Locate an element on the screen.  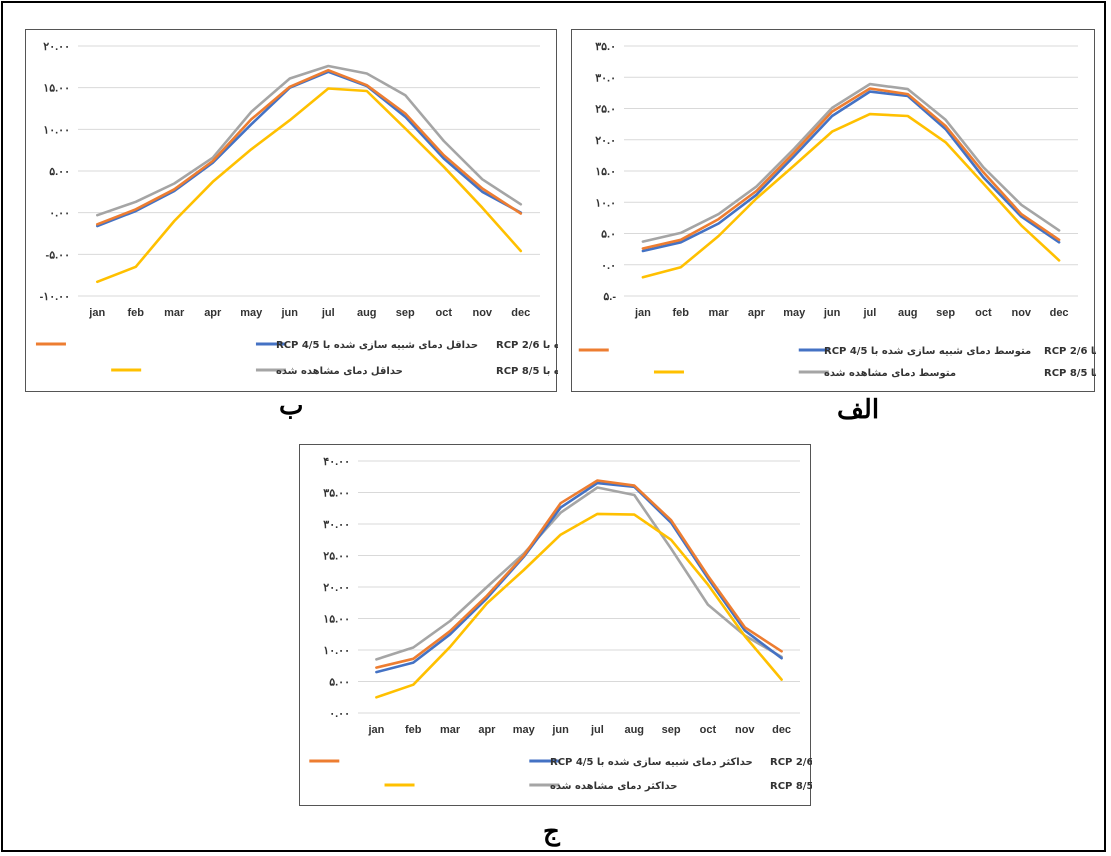
y-tick-label: ۳۵.۰۰ is located at coordinates (336, 494).